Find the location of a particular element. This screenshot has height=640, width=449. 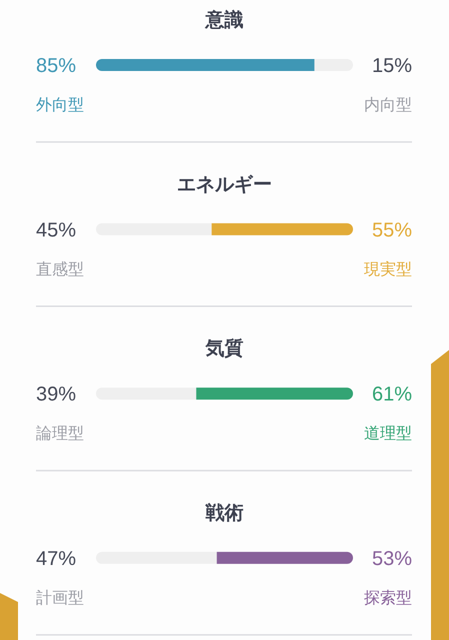

series-label: 外向型 is located at coordinates (60, 105).